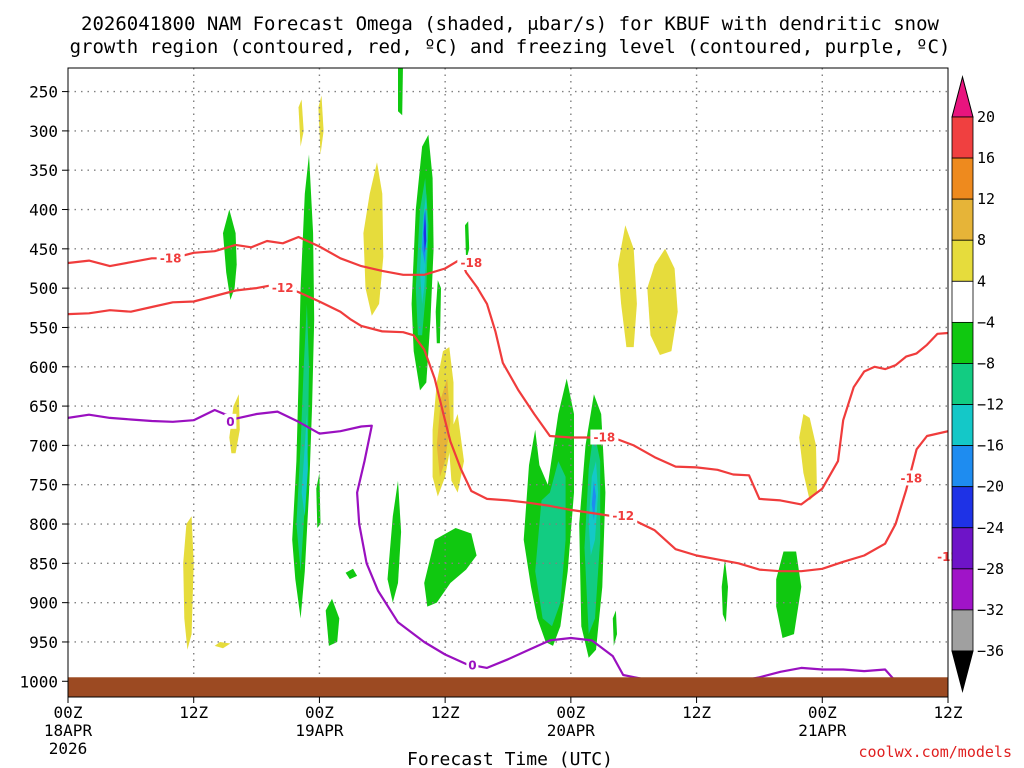 The image size is (1024, 768). I want to click on x-tick-label-48: 00Z, so click(570, 712).